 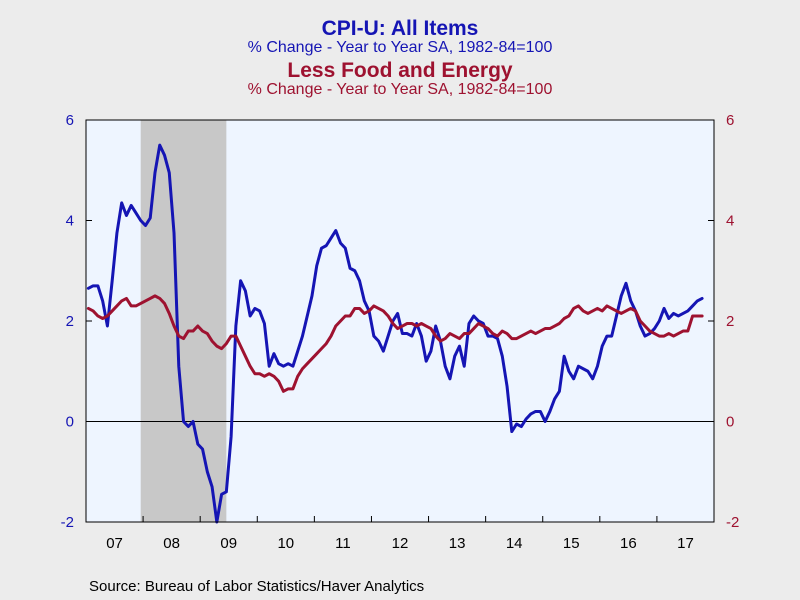 I want to click on x-tick-label: 08, so click(x=171, y=543).